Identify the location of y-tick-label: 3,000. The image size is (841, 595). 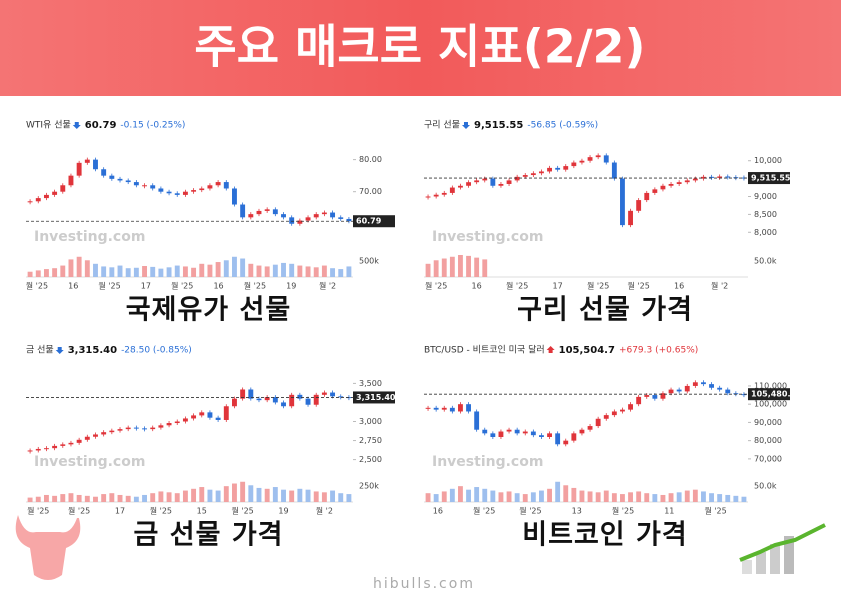
(370, 421).